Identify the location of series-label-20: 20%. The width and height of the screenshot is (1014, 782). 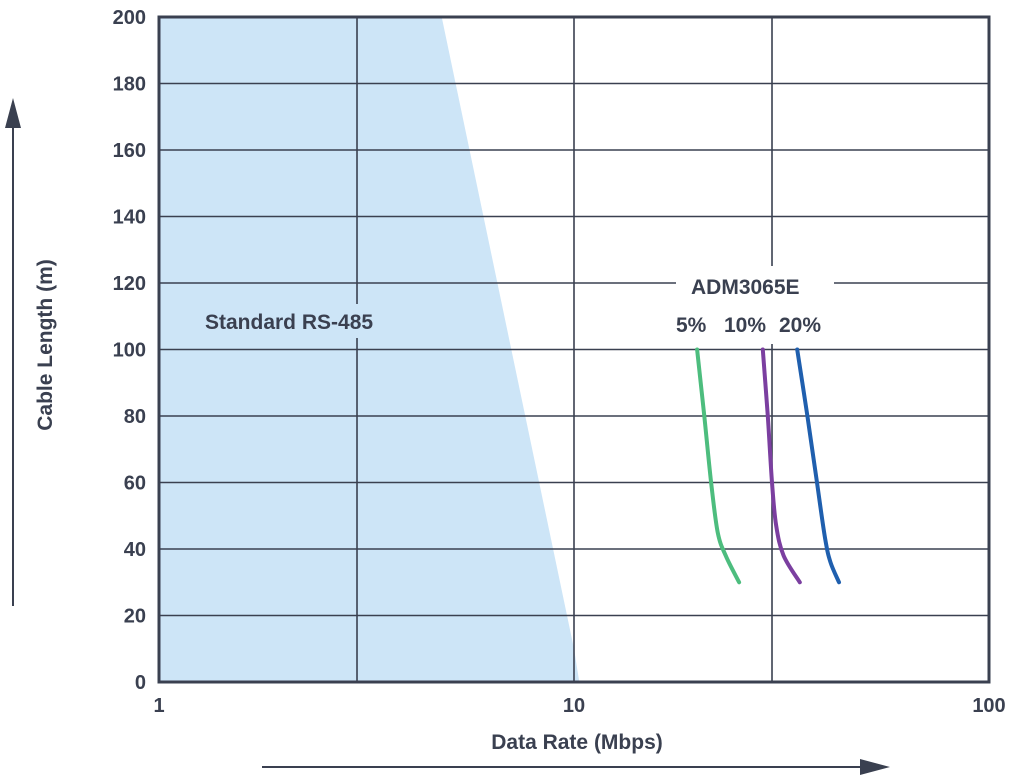
(800, 325).